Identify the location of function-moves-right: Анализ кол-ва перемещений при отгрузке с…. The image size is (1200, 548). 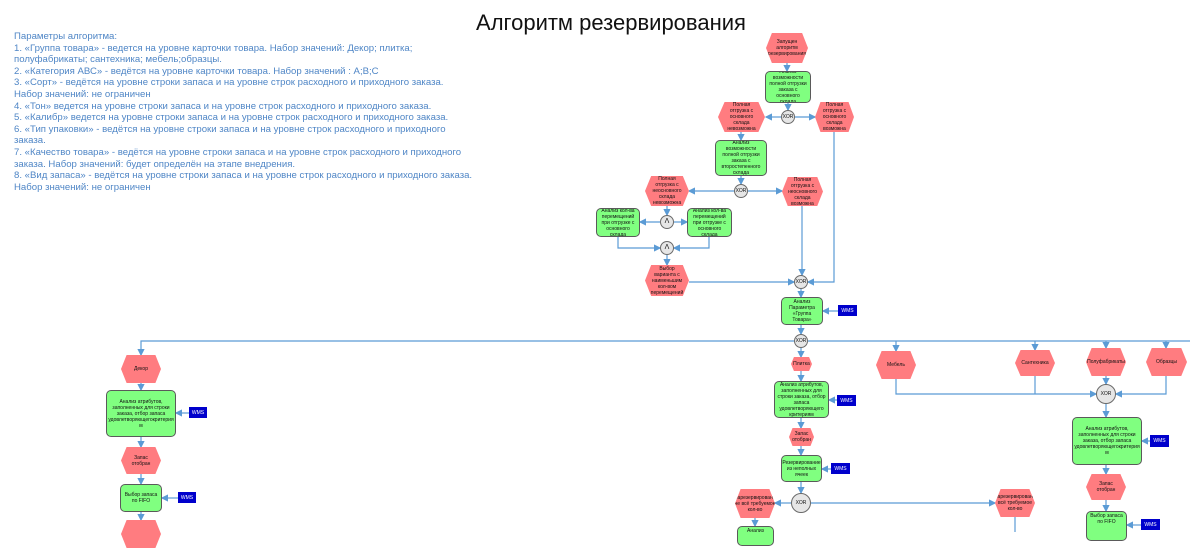
(709, 222).